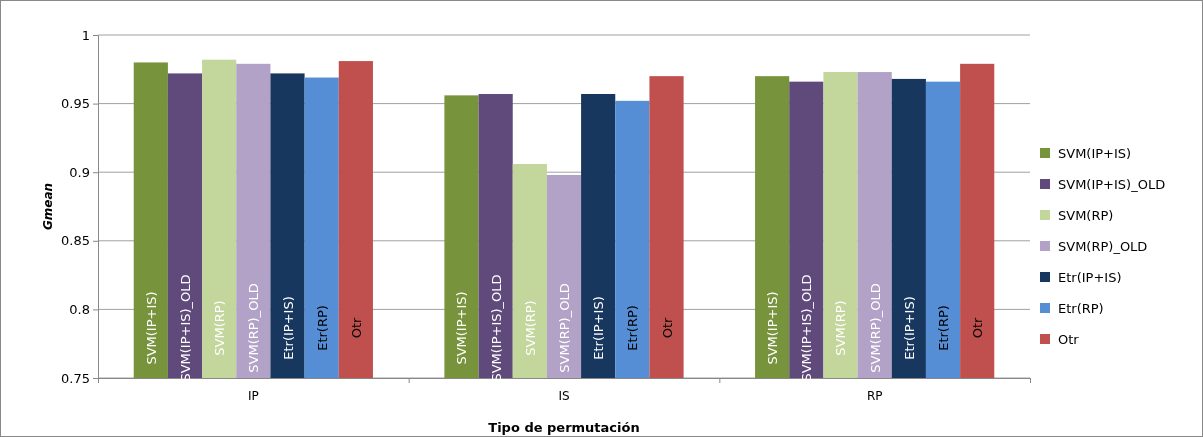 This screenshot has height=437, width=1203. What do you see at coordinates (75, 378) in the screenshot?
I see `y-tick-label: 0.75` at bounding box center [75, 378].